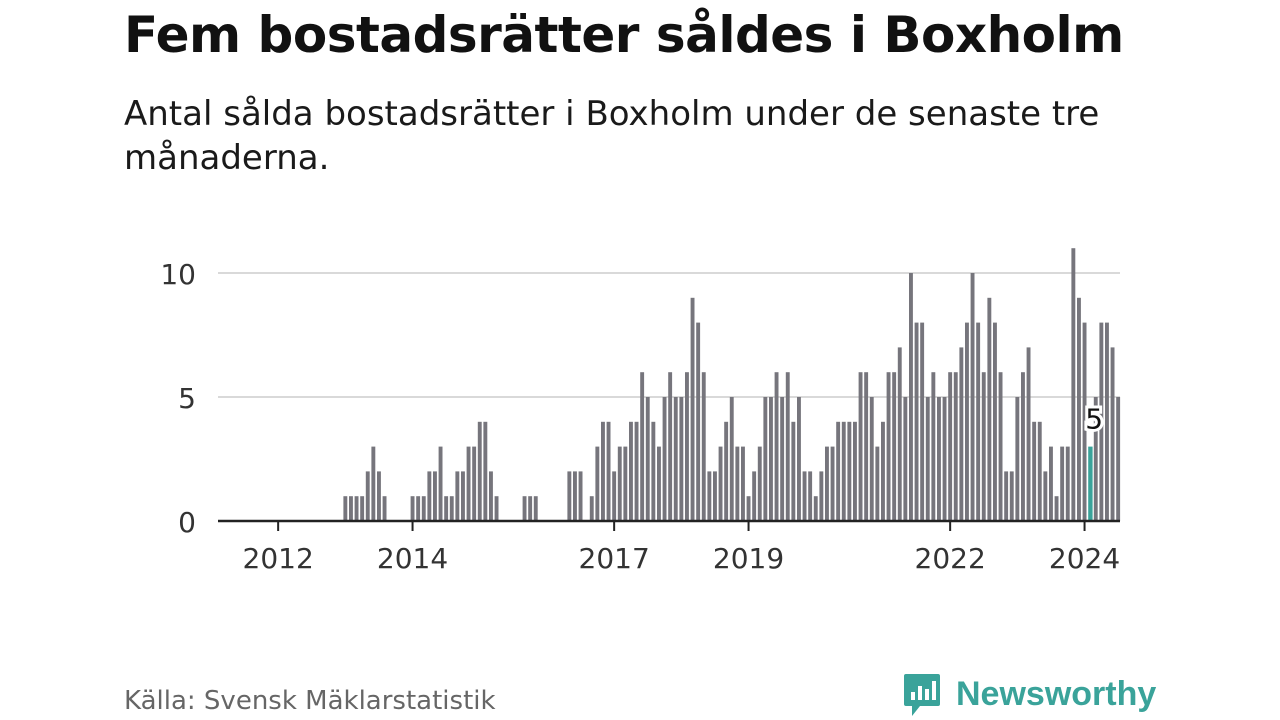  I want to click on x-tick-label: 2024, so click(1084, 558).